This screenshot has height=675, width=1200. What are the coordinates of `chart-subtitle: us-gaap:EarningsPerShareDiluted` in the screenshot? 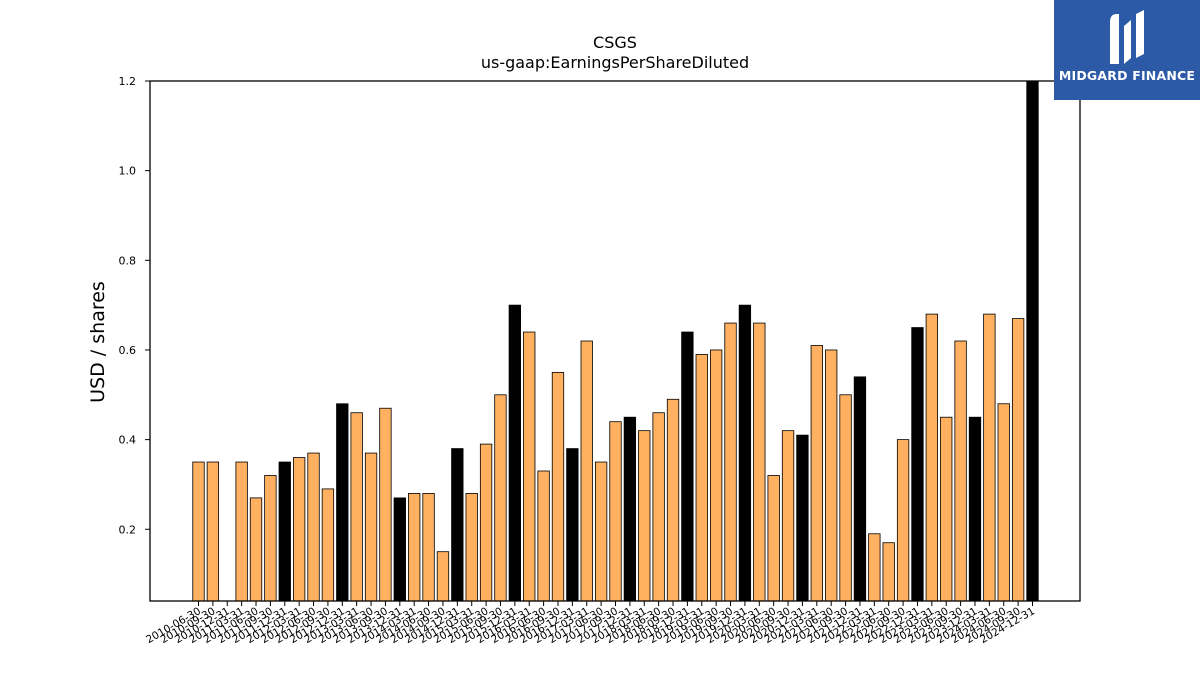 It's located at (615, 62).